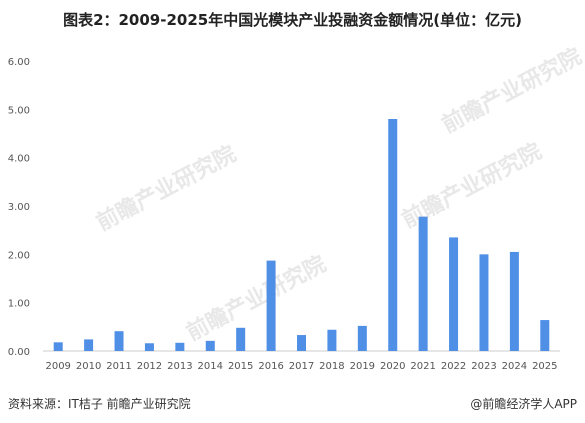 Image resolution: width=585 pixels, height=423 pixels. What do you see at coordinates (423, 283) in the screenshot?
I see `bar-2021` at bounding box center [423, 283].